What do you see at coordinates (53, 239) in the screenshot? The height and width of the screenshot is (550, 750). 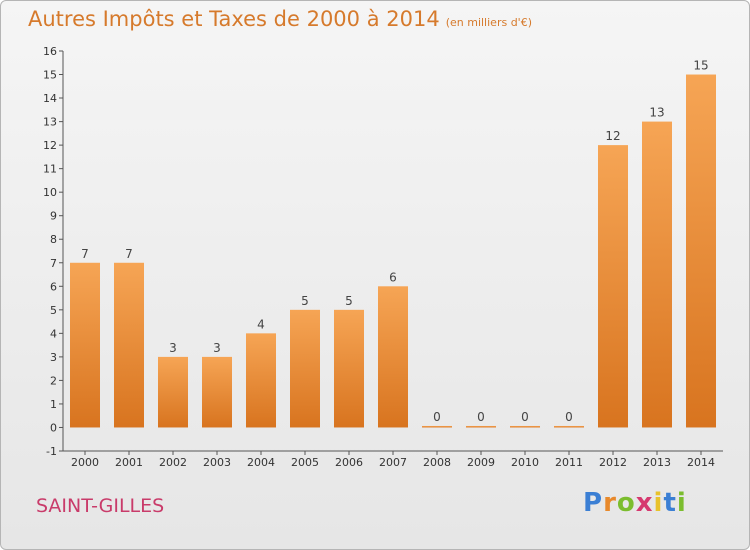 I see `y-tick-label: 8` at bounding box center [53, 239].